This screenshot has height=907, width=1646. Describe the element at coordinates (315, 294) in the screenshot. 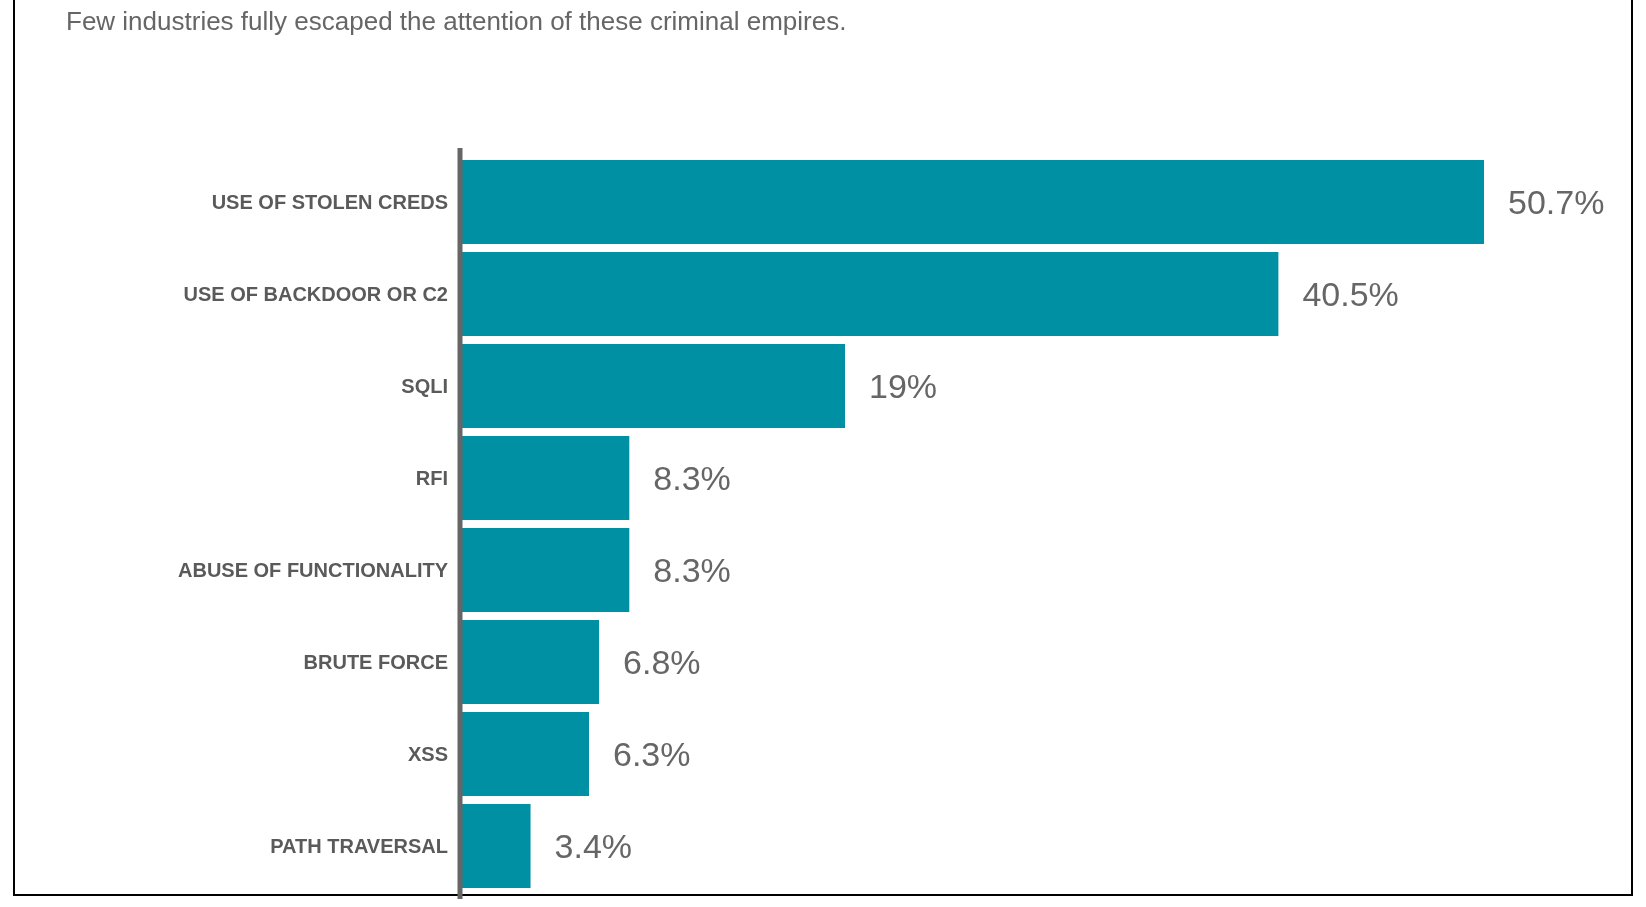

I see `y-tick-label: USE OF BACKDOOR OR C2` at that location.